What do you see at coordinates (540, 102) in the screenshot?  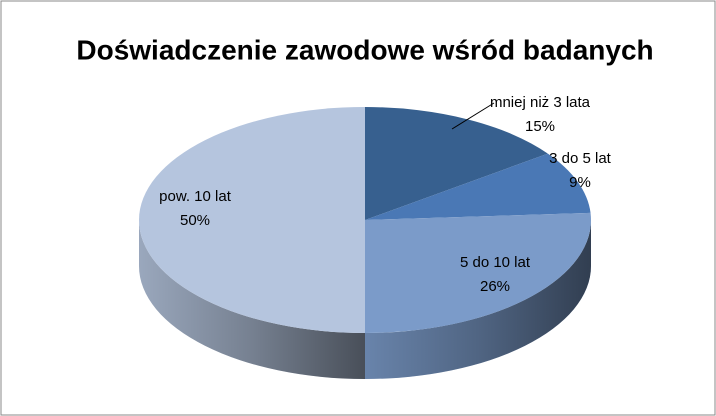 I see `slice-label: mniej niż 3 lata` at bounding box center [540, 102].